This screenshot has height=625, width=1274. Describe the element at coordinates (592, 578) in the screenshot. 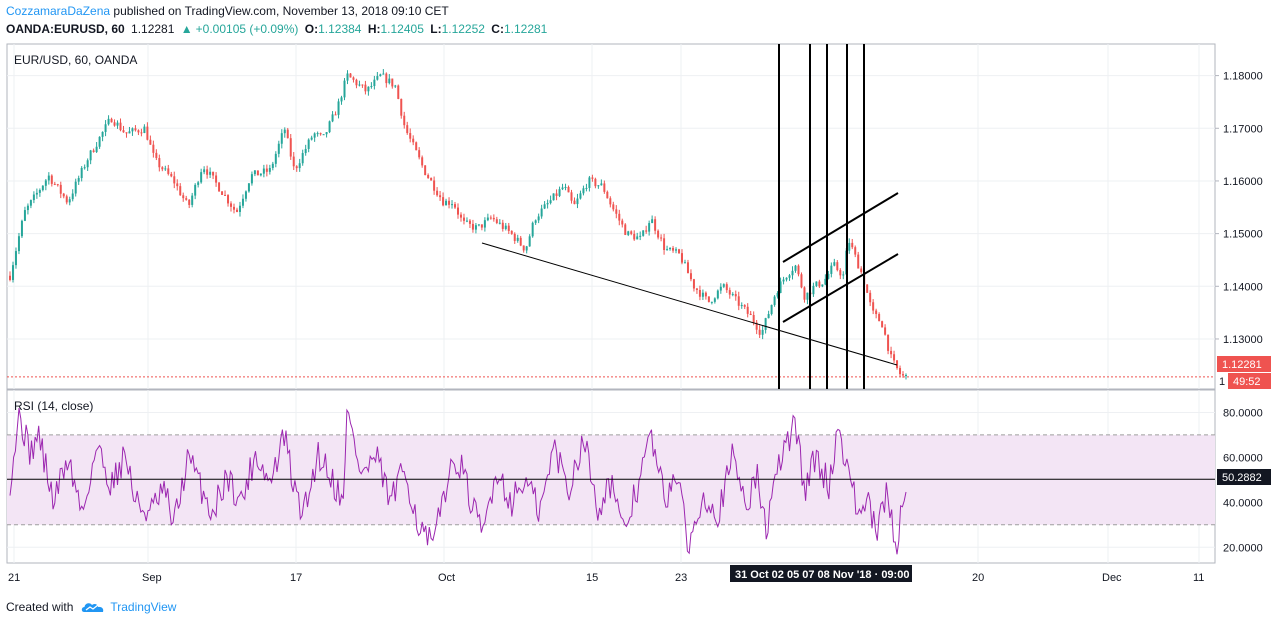

I see `time-tick-label: 15` at that location.